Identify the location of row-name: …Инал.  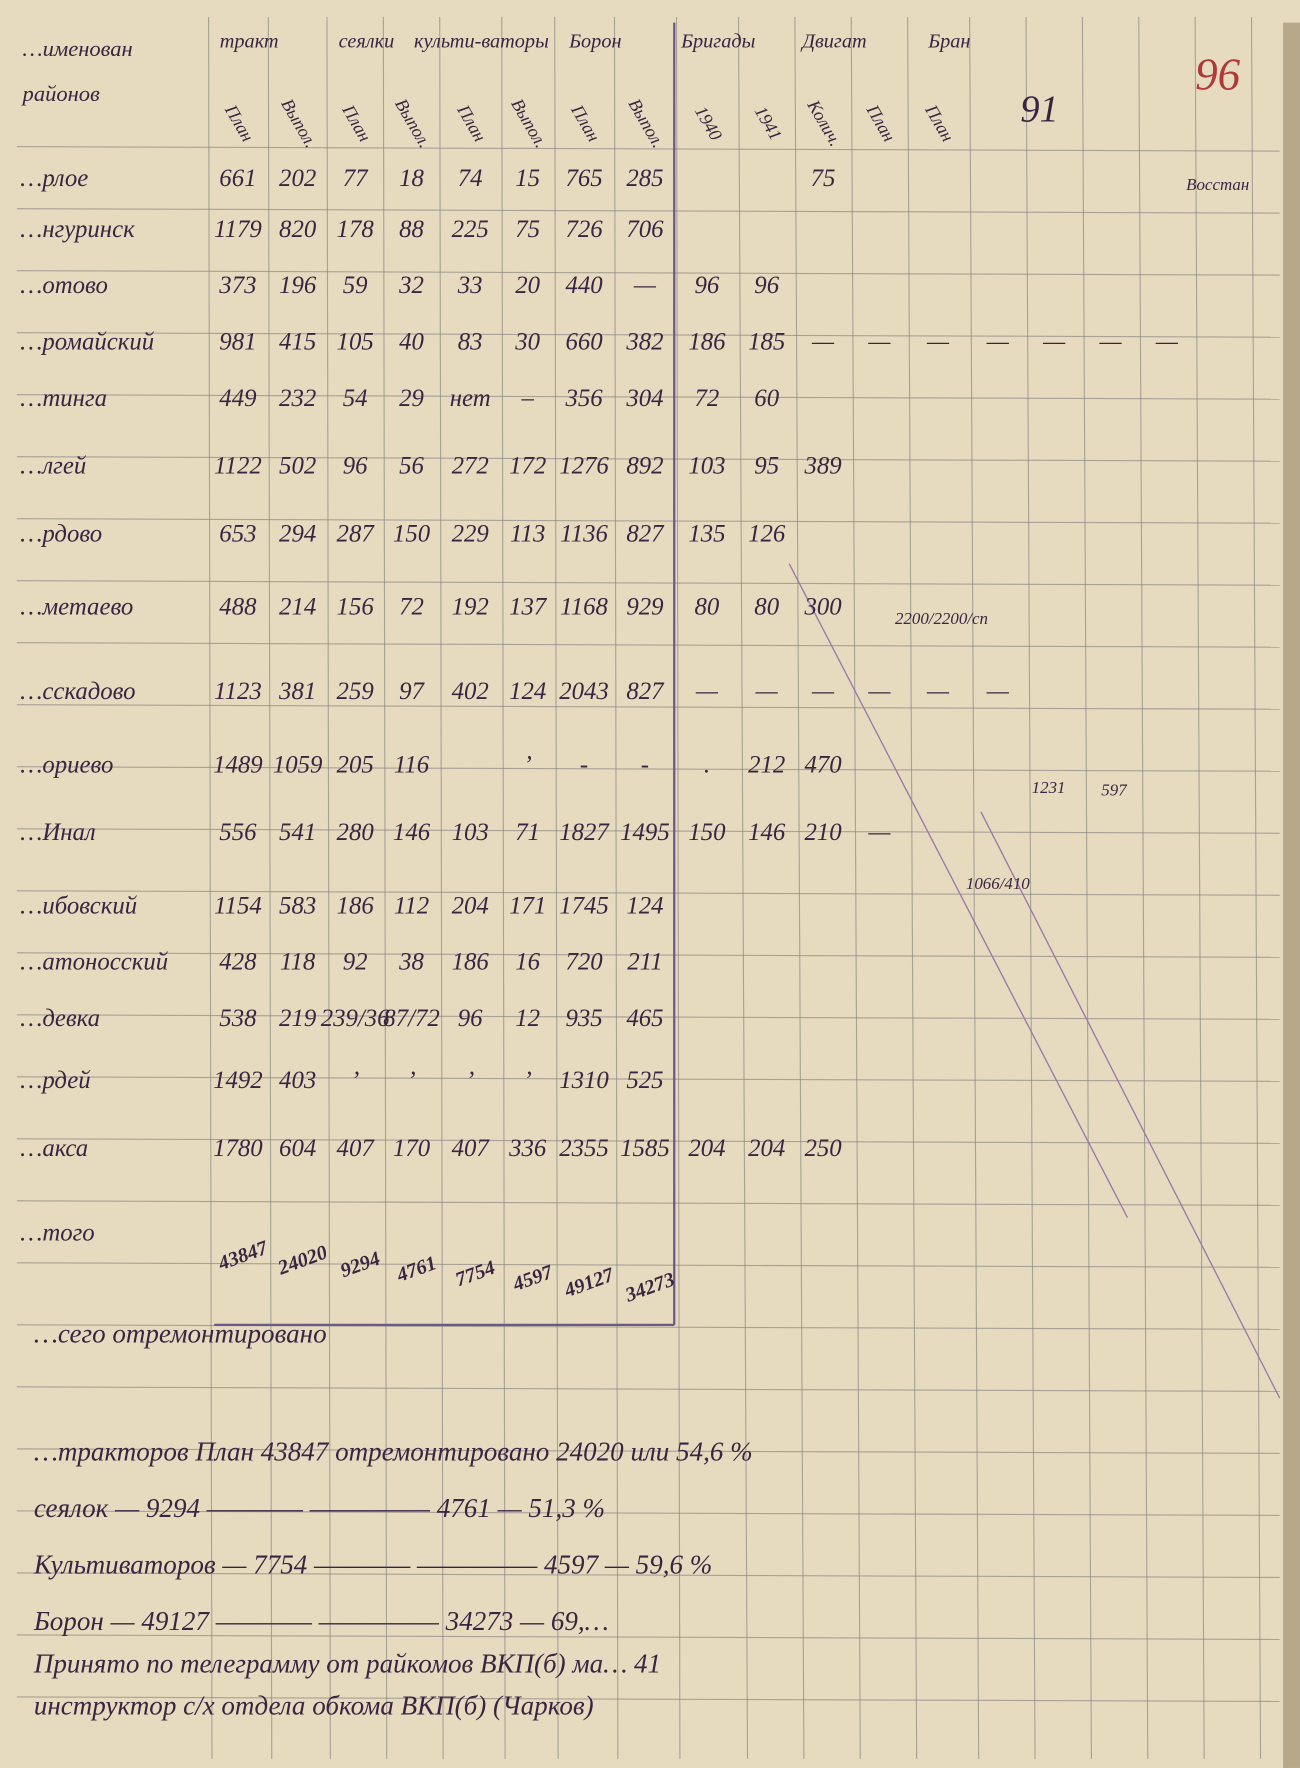
(57, 832).